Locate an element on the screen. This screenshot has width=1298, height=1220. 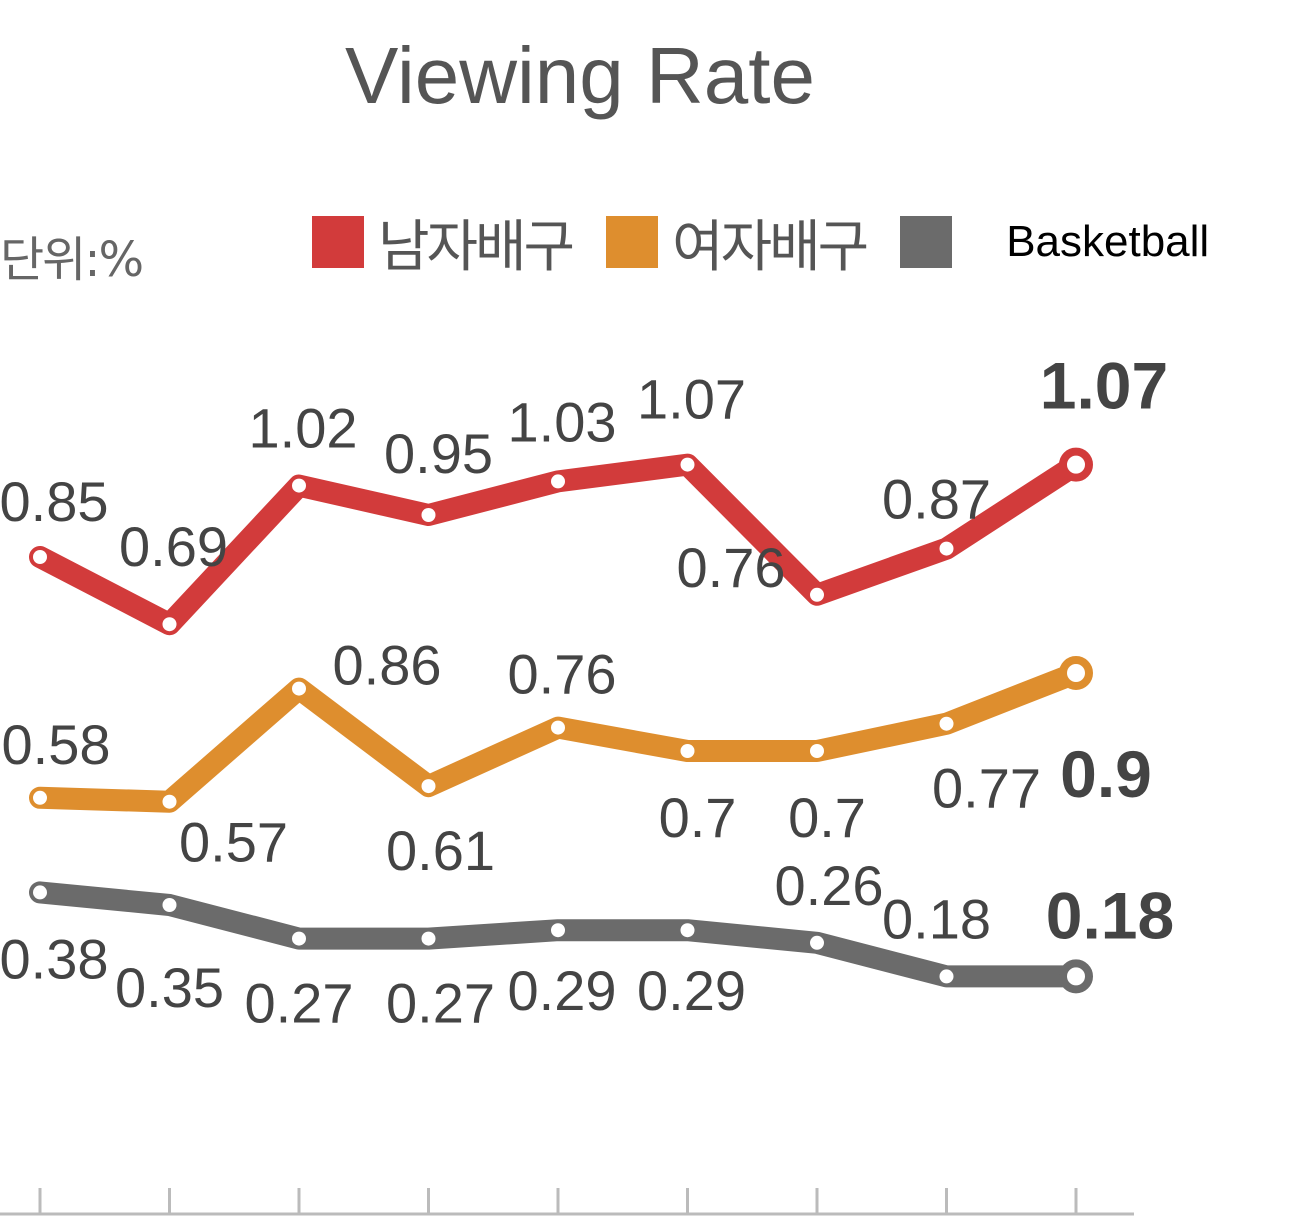
legend-item-women-volleyball: 여자배구 is located at coordinates (737, 242).